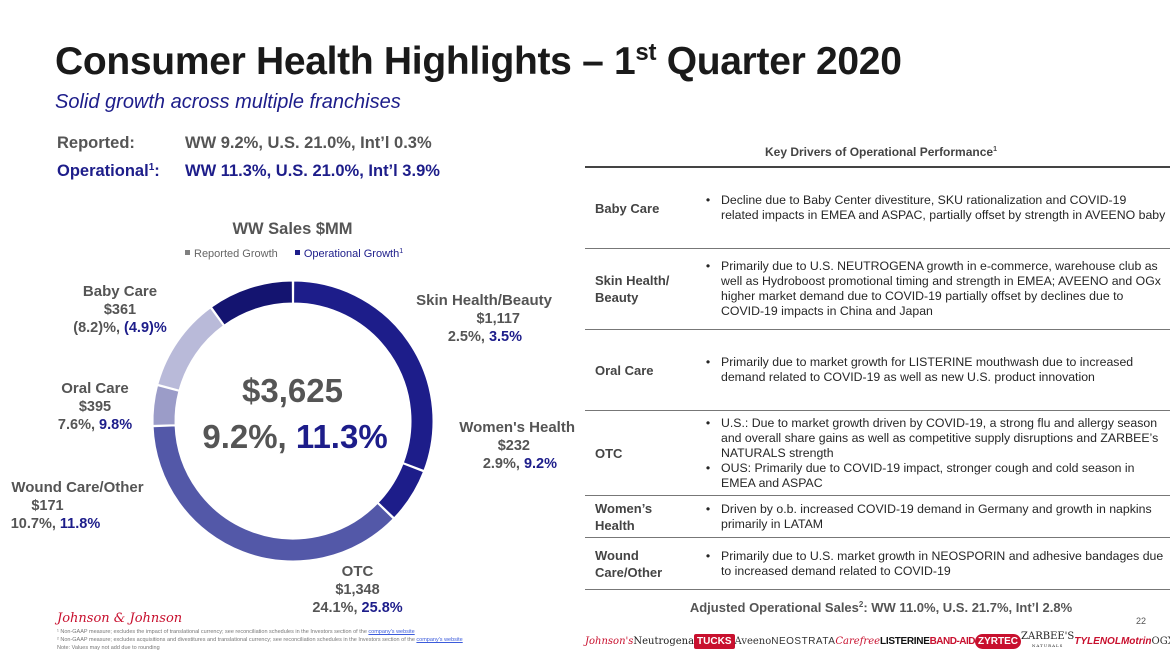 The height and width of the screenshot is (654, 1170). Describe the element at coordinates (312, 171) in the screenshot. I see `operational-values: WW 11.3%, U.S. 21.0%, Int’l 3.9%` at that location.